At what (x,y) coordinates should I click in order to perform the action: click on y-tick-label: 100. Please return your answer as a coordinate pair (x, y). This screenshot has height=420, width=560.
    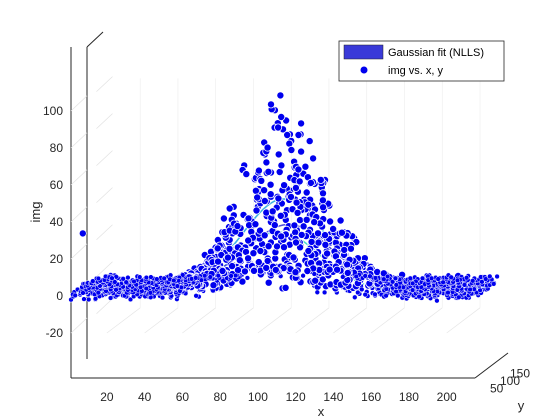
    Looking at the image, I should click on (510, 381).